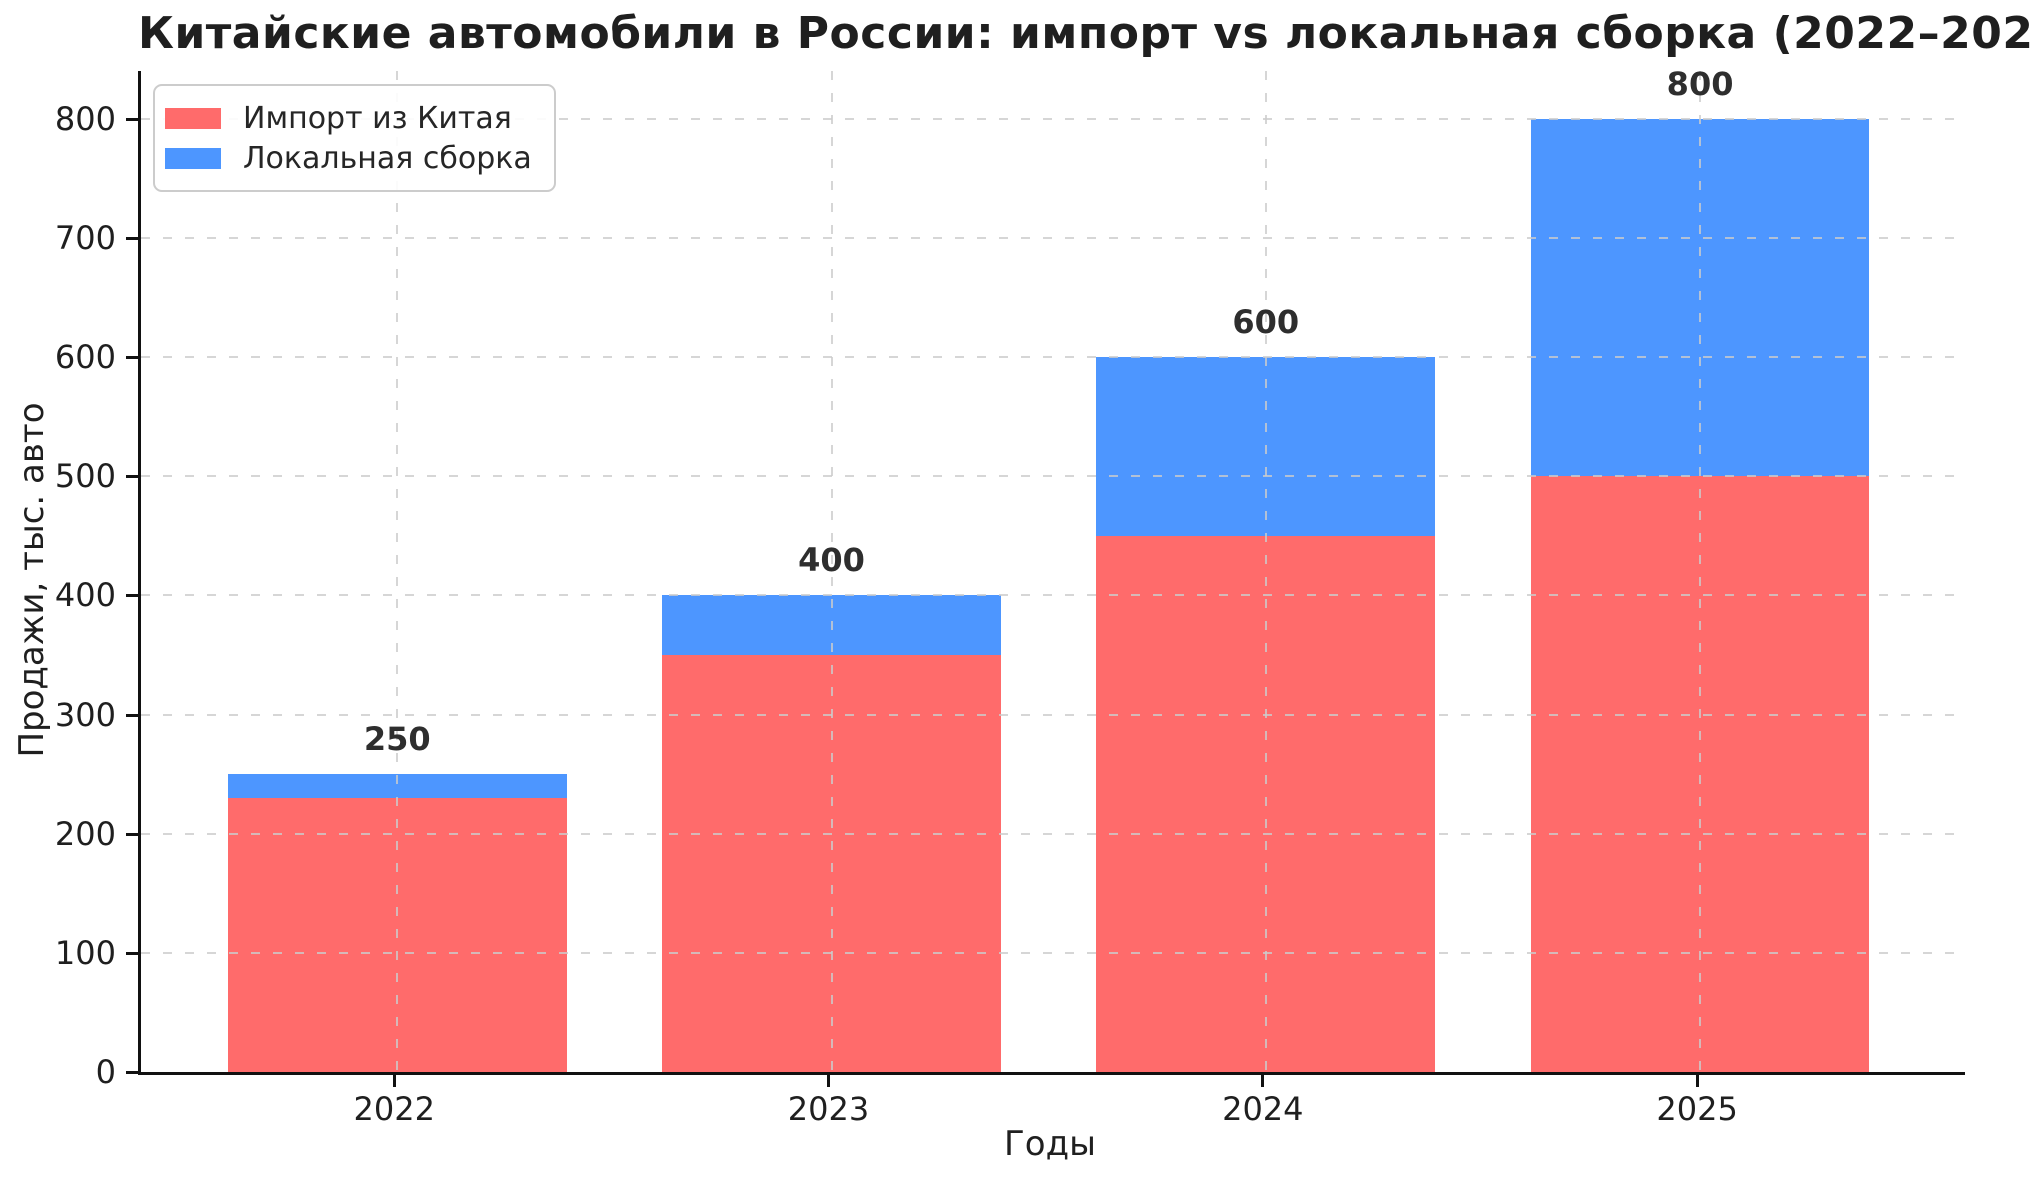  What do you see at coordinates (193, 158) in the screenshot?
I see `legend-swatch-local` at bounding box center [193, 158].